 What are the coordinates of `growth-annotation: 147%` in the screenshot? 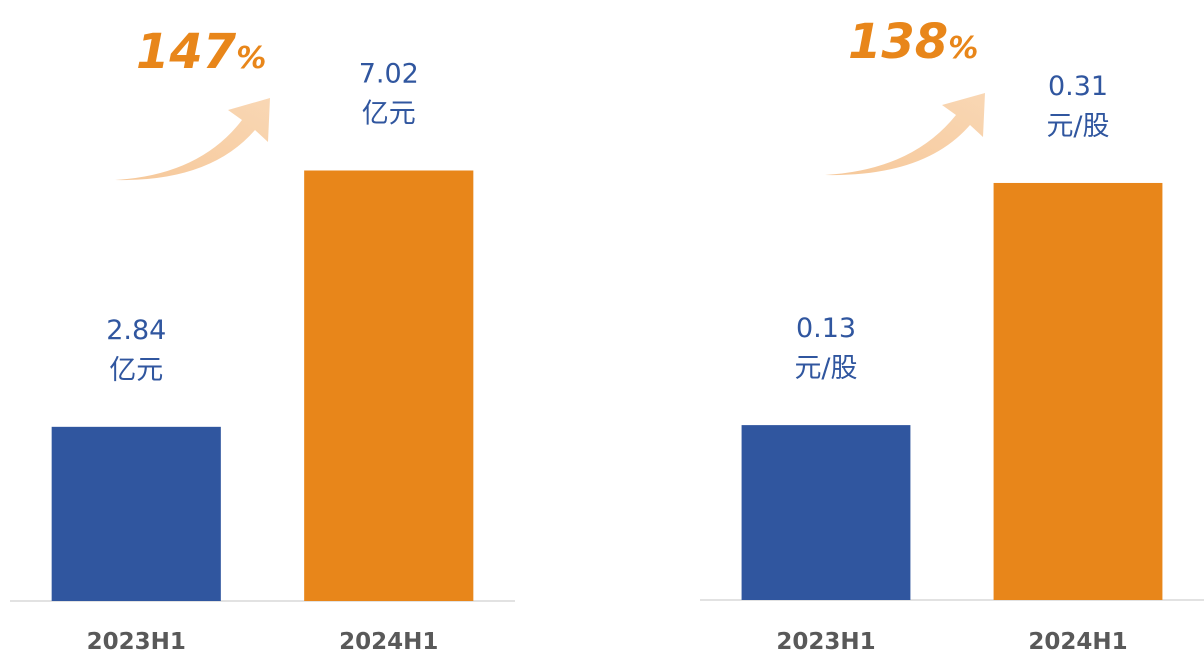 It's located at (201, 52).